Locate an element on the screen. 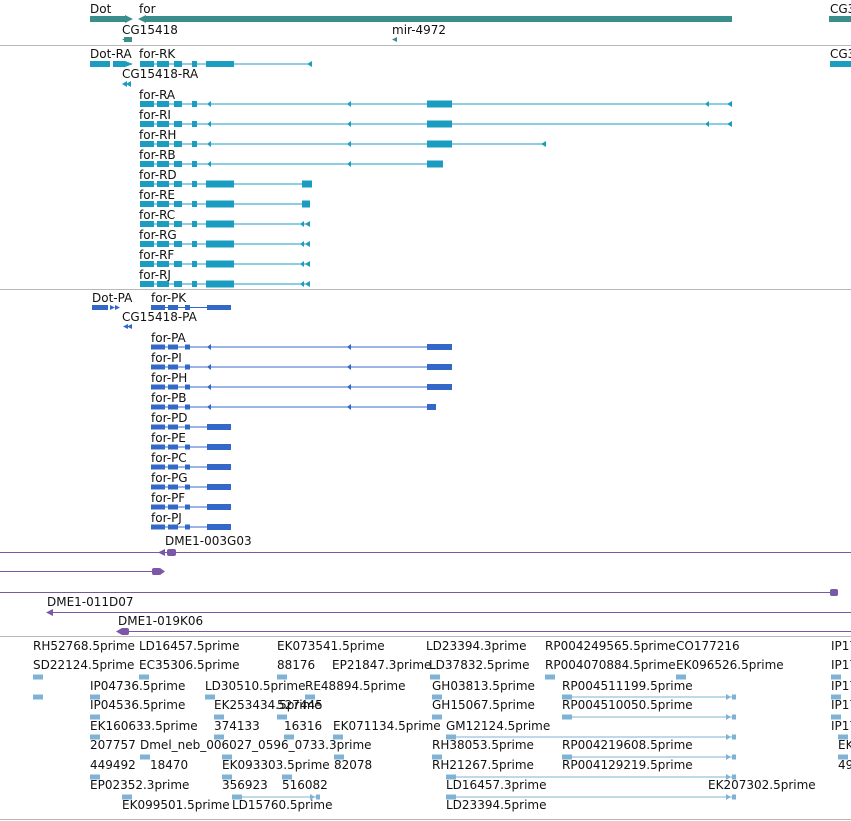 This screenshot has width=851, height=821. transcript-row: for-RD is located at coordinates (225, 178).